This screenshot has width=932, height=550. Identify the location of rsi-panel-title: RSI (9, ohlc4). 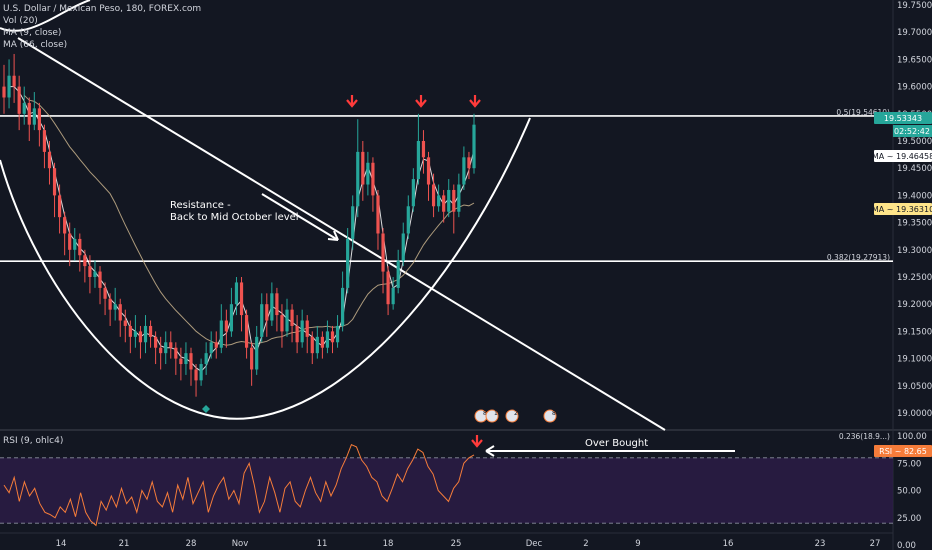
(33, 441).